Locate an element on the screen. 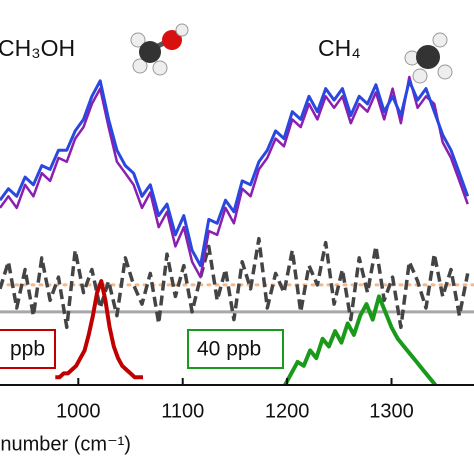 The width and height of the screenshot is (474, 474). annotation: ppb is located at coordinates (27, 349).